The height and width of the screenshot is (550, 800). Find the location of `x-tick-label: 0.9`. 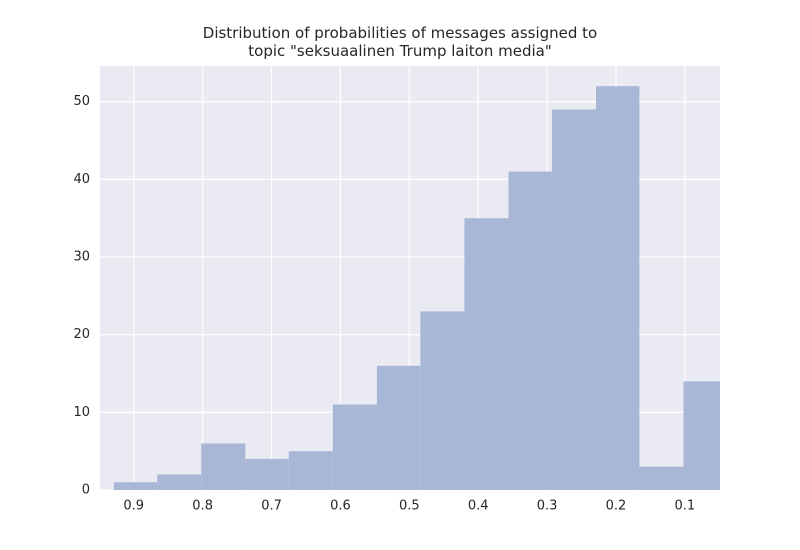

x-tick-label: 0.9 is located at coordinates (133, 506).